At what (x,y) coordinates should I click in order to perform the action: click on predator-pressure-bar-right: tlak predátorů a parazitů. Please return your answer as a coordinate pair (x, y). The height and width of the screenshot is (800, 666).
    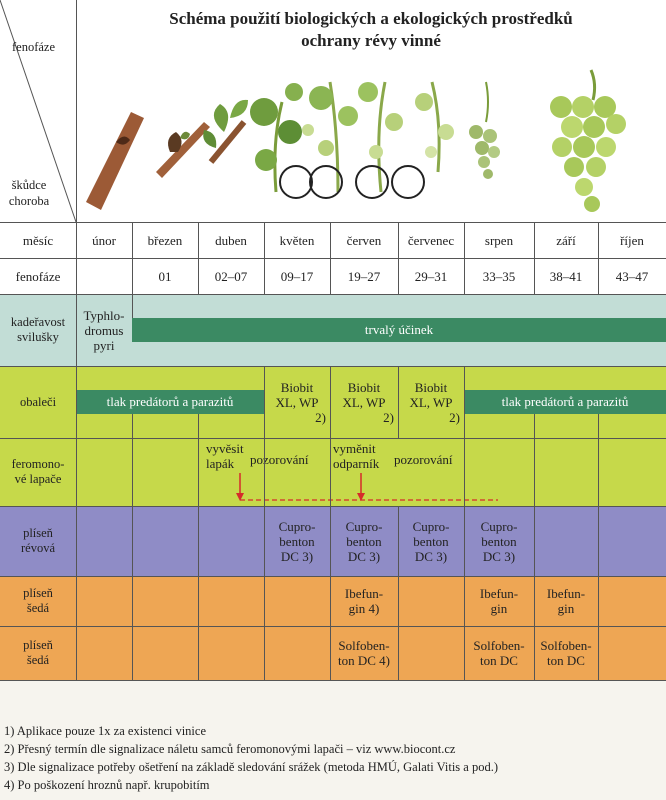
    Looking at the image, I should click on (565, 402).